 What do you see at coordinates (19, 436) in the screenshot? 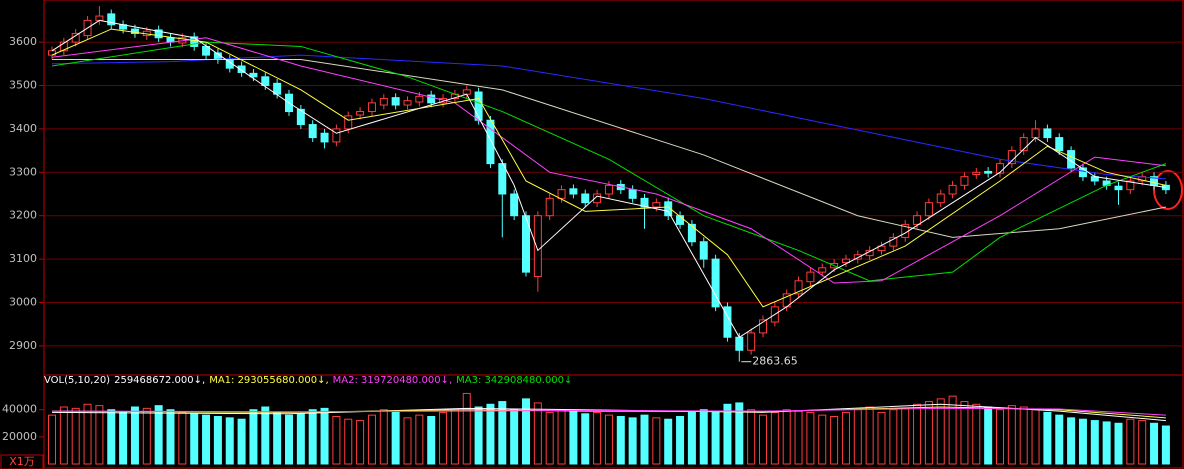
I see `volume-tick-label: 20000` at bounding box center [19, 436].